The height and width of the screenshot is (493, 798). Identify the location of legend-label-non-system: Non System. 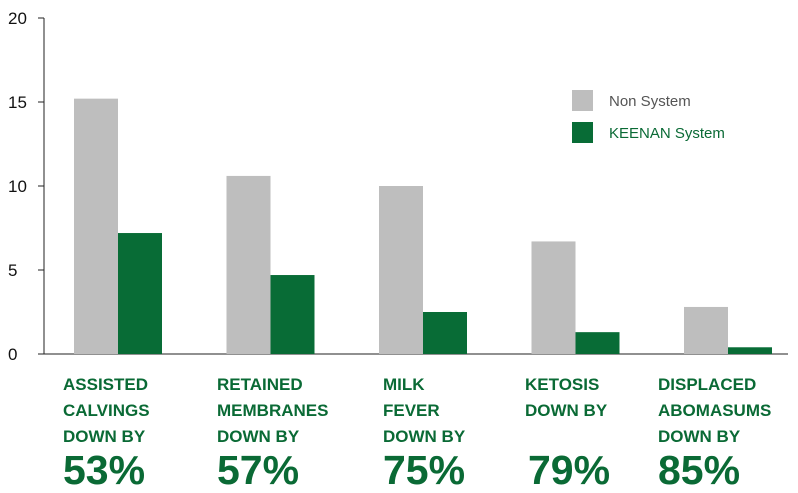
(650, 101).